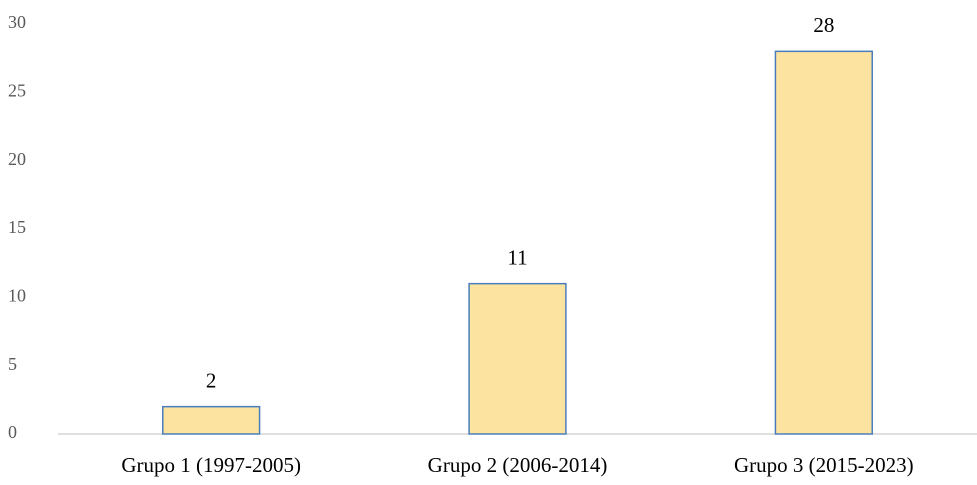 This screenshot has height=485, width=977. I want to click on data-label: 28, so click(823, 25).